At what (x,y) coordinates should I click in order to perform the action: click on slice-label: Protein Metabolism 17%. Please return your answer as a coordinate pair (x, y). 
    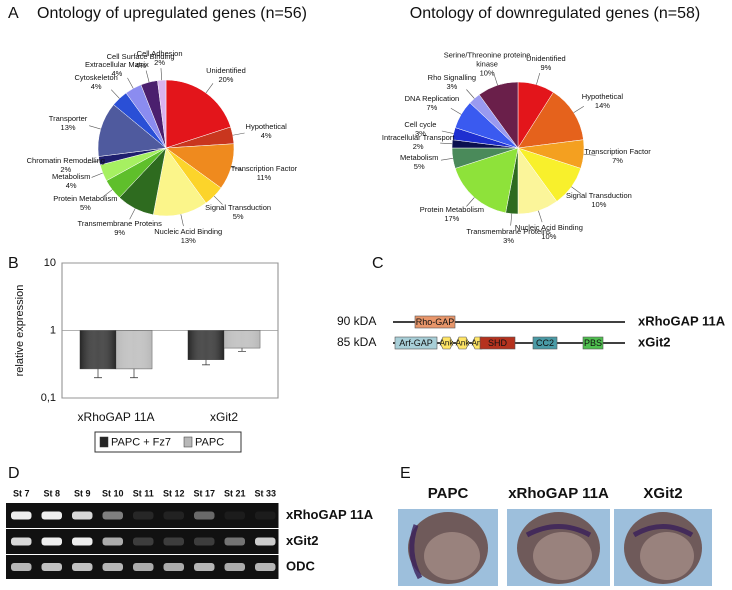
    Looking at the image, I should click on (452, 214).